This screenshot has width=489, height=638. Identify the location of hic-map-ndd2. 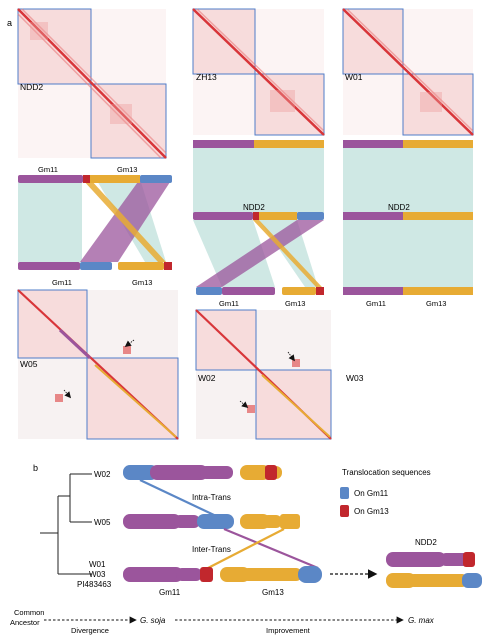
(92, 83).